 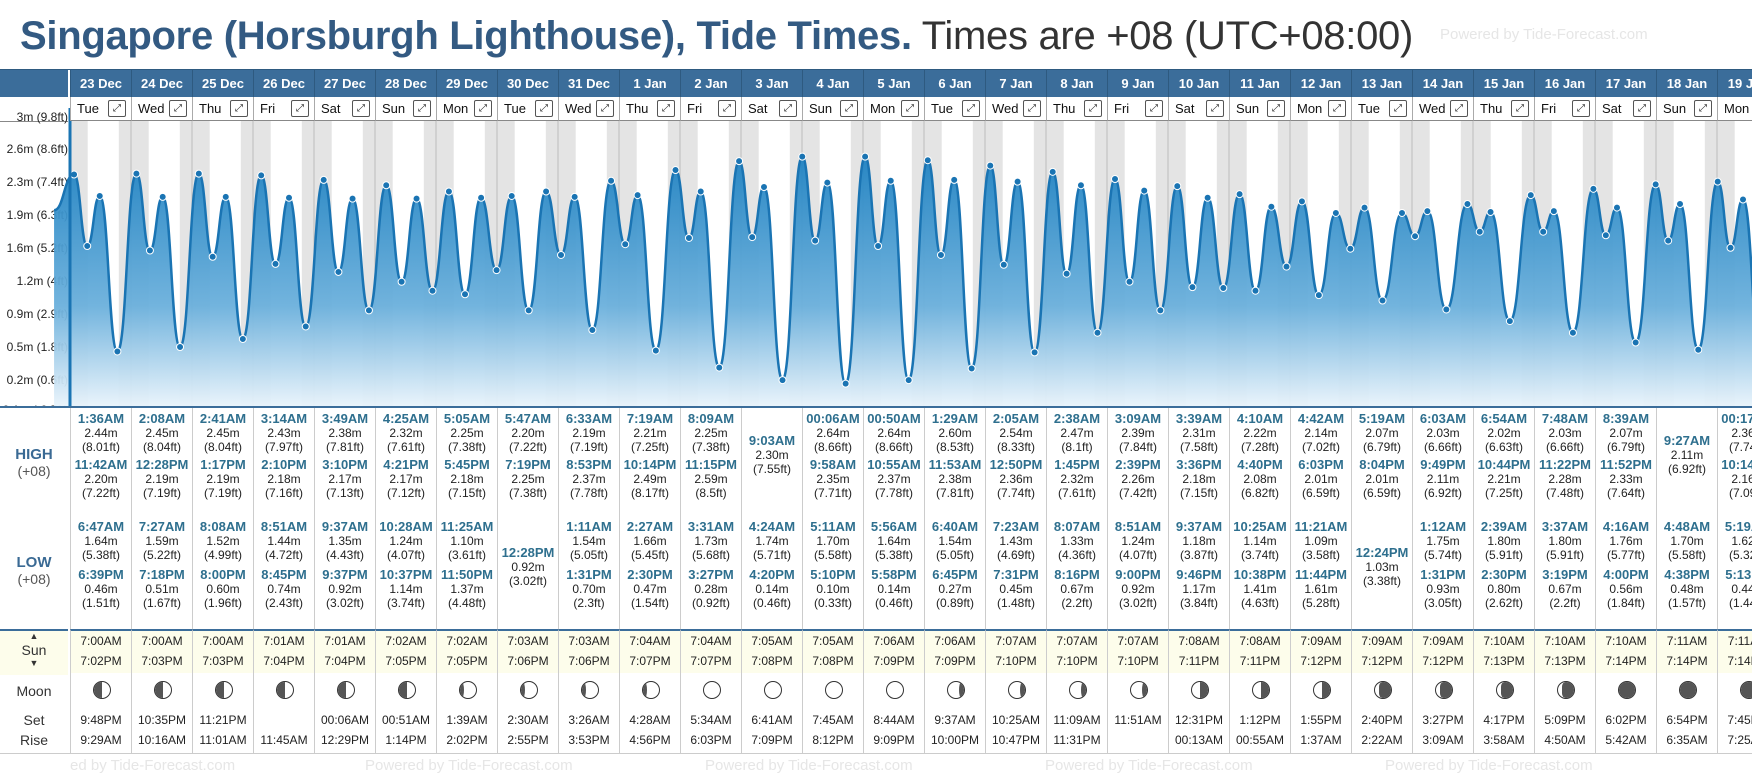 I want to click on low-tide-entry: 2:27AM 1.66m (5.45ft), so click(x=650, y=541).